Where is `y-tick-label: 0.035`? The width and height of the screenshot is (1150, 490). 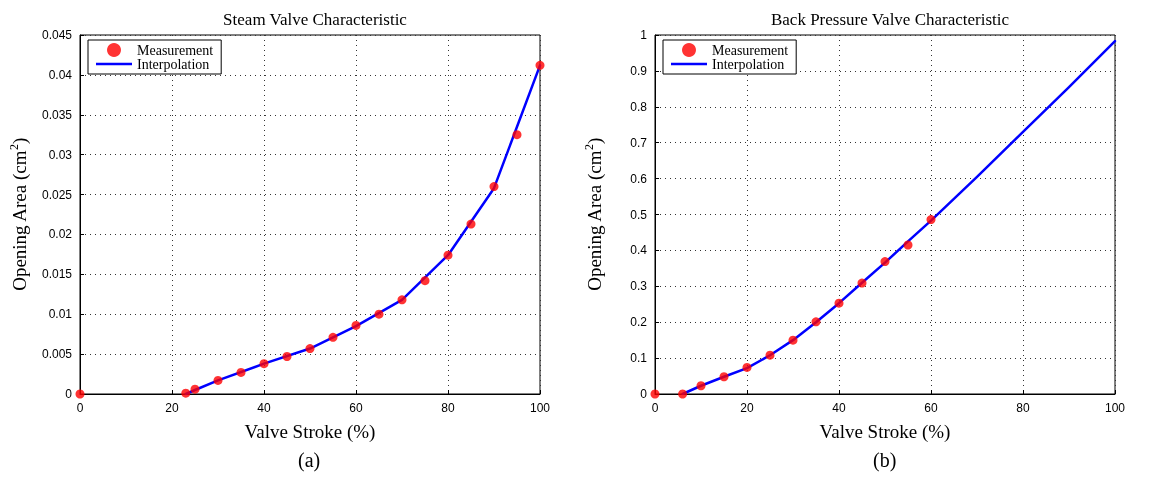
y-tick-label: 0.035 is located at coordinates (57, 114).